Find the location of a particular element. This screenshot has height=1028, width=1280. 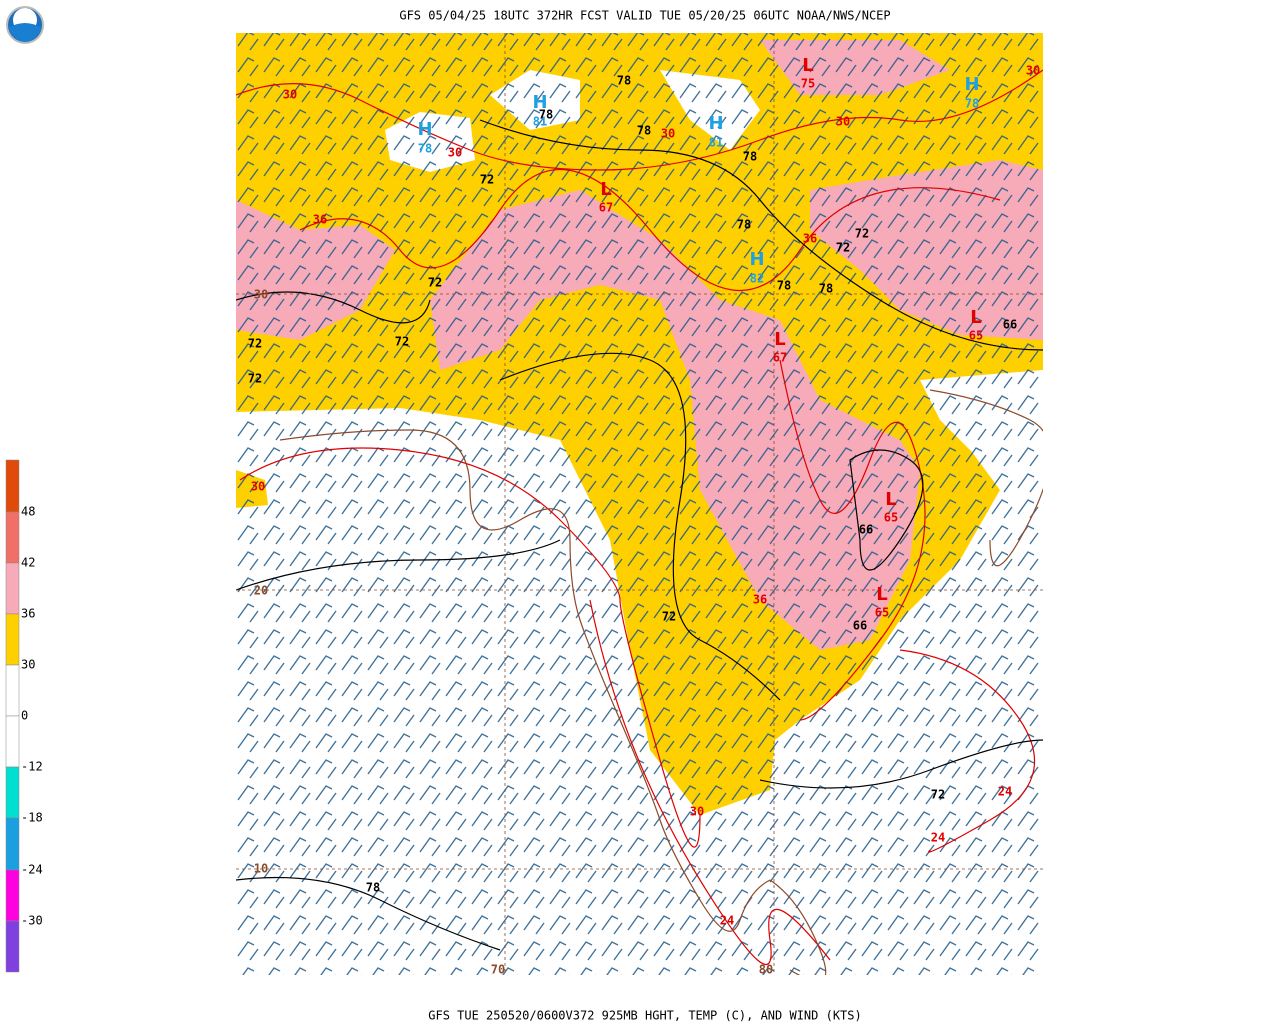

grid-label: 80 is located at coordinates (766, 970).